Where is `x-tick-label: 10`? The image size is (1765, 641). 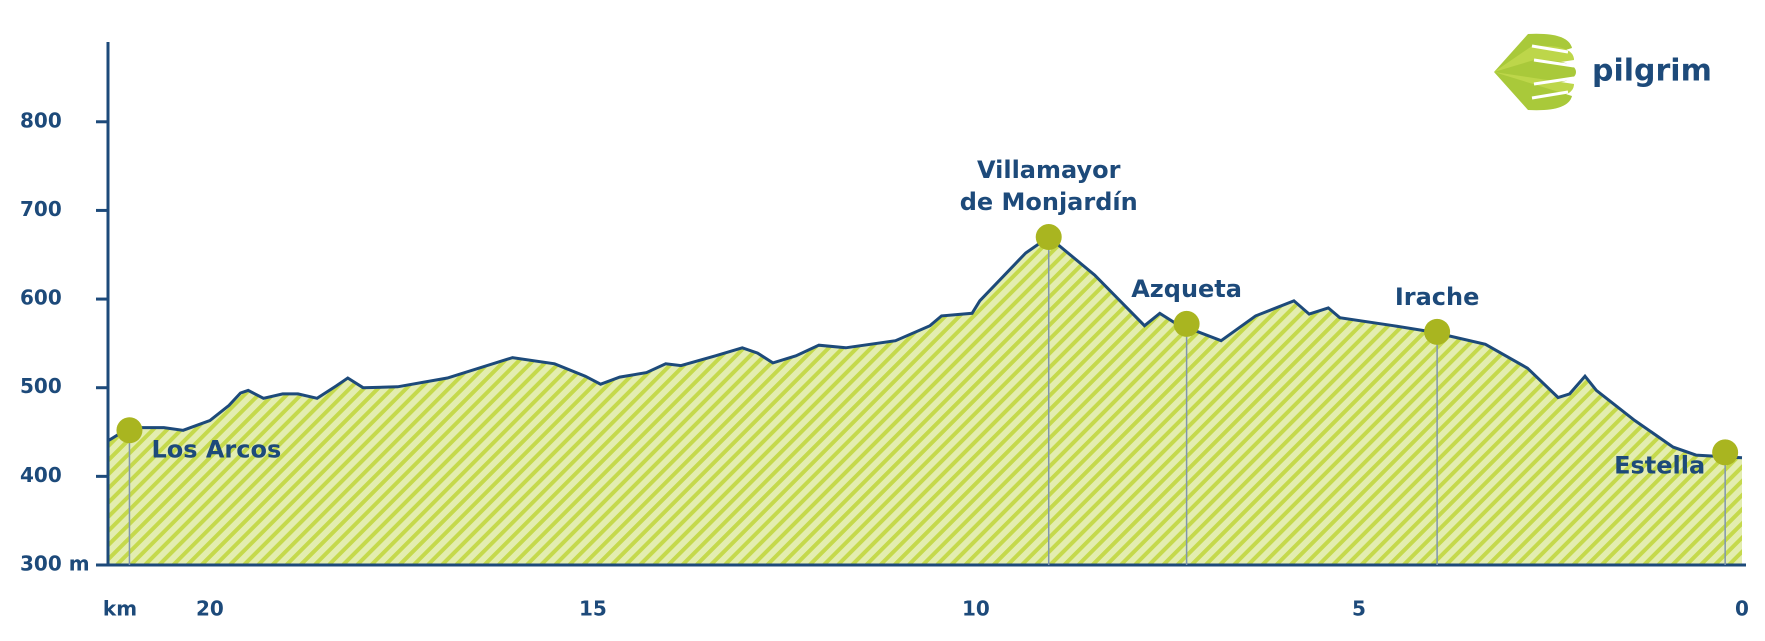
x-tick-label: 10 is located at coordinates (976, 609).